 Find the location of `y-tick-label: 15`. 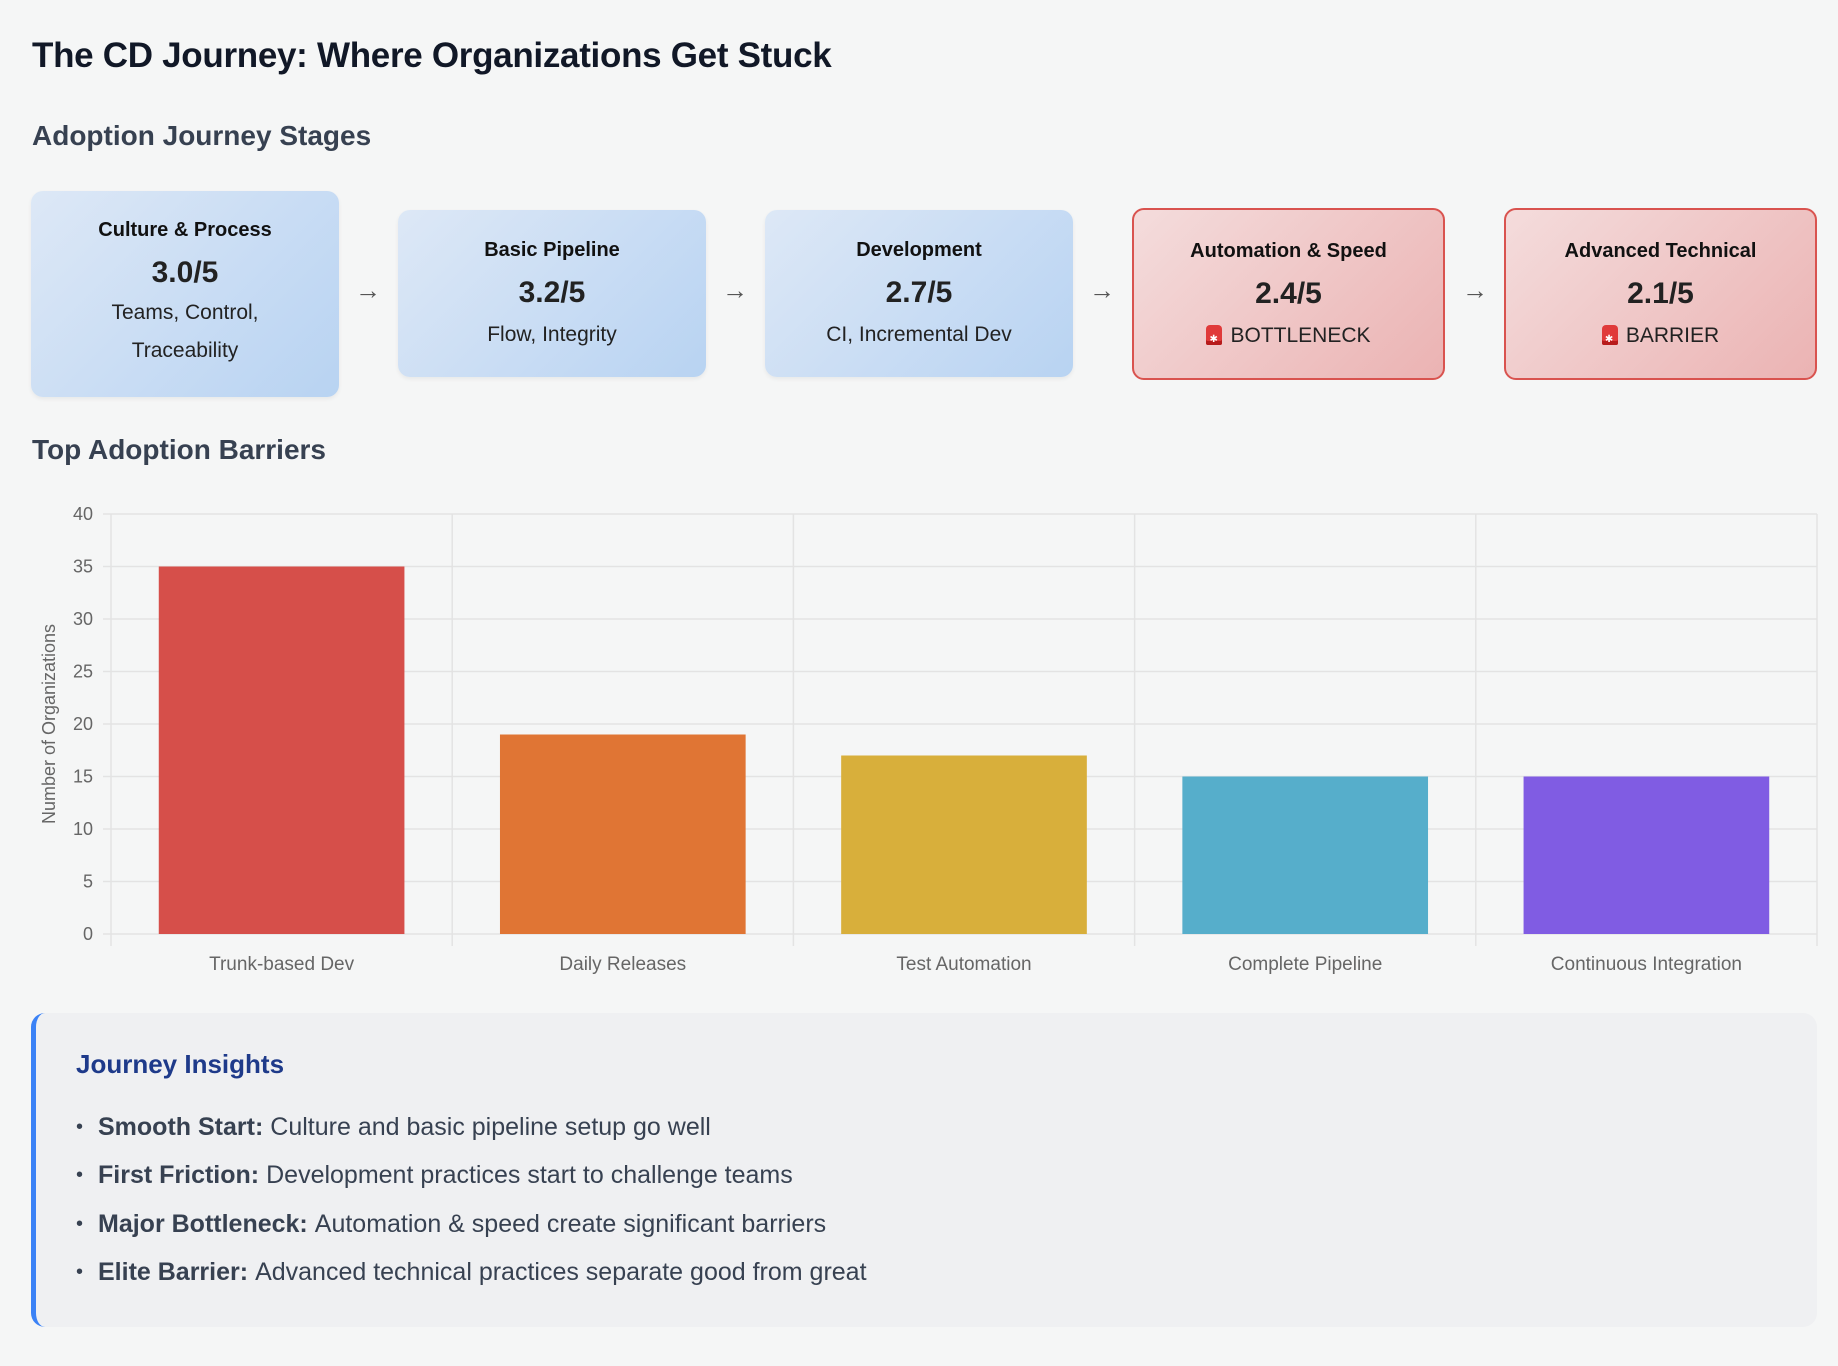

y-tick-label: 15 is located at coordinates (83, 777).